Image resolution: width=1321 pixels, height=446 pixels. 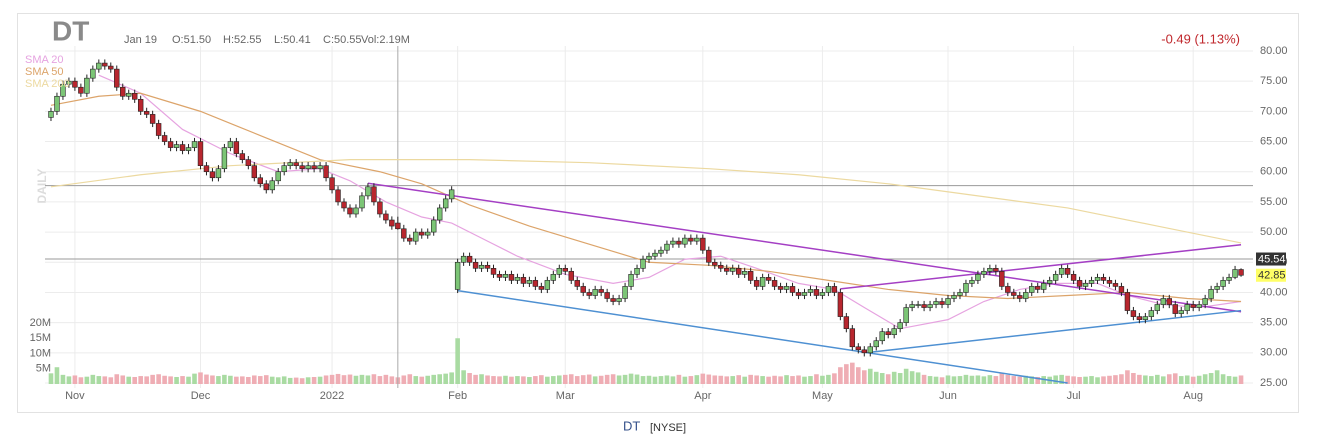 What do you see at coordinates (668, 428) in the screenshot?
I see `footer-exchange: [NYSE]` at bounding box center [668, 428].